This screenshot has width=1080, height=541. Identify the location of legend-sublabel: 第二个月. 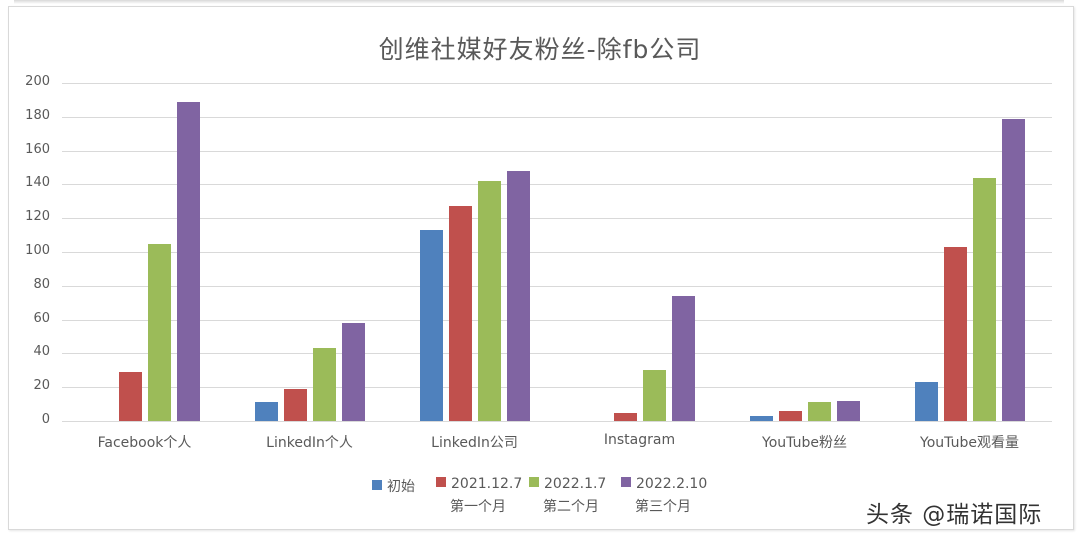
(571, 507).